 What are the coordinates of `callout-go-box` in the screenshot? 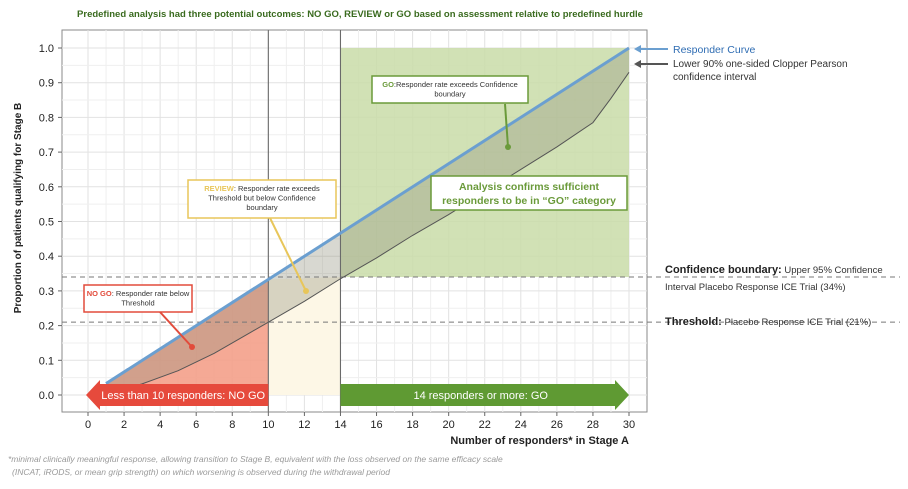 It's located at (450, 89).